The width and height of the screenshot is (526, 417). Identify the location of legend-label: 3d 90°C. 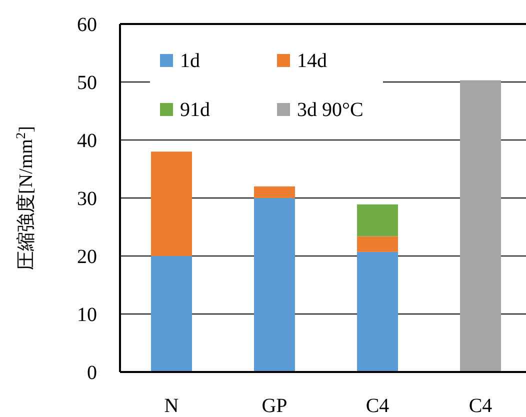
(330, 110).